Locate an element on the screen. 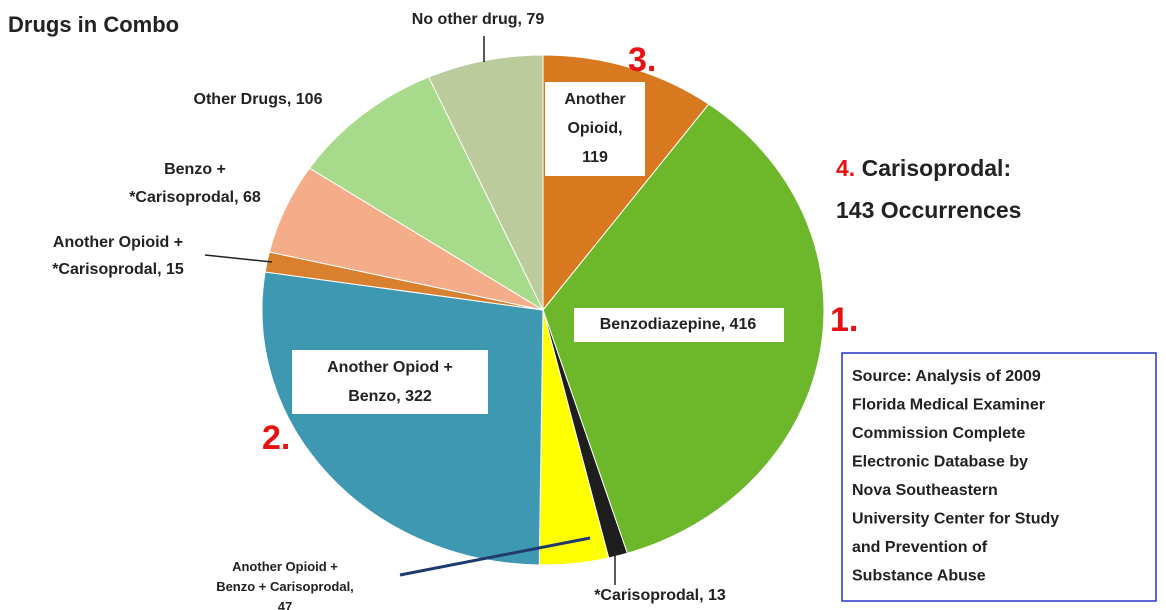  slice-label: Another Opioid + *Carisoprodal, 15 is located at coordinates (118, 256).